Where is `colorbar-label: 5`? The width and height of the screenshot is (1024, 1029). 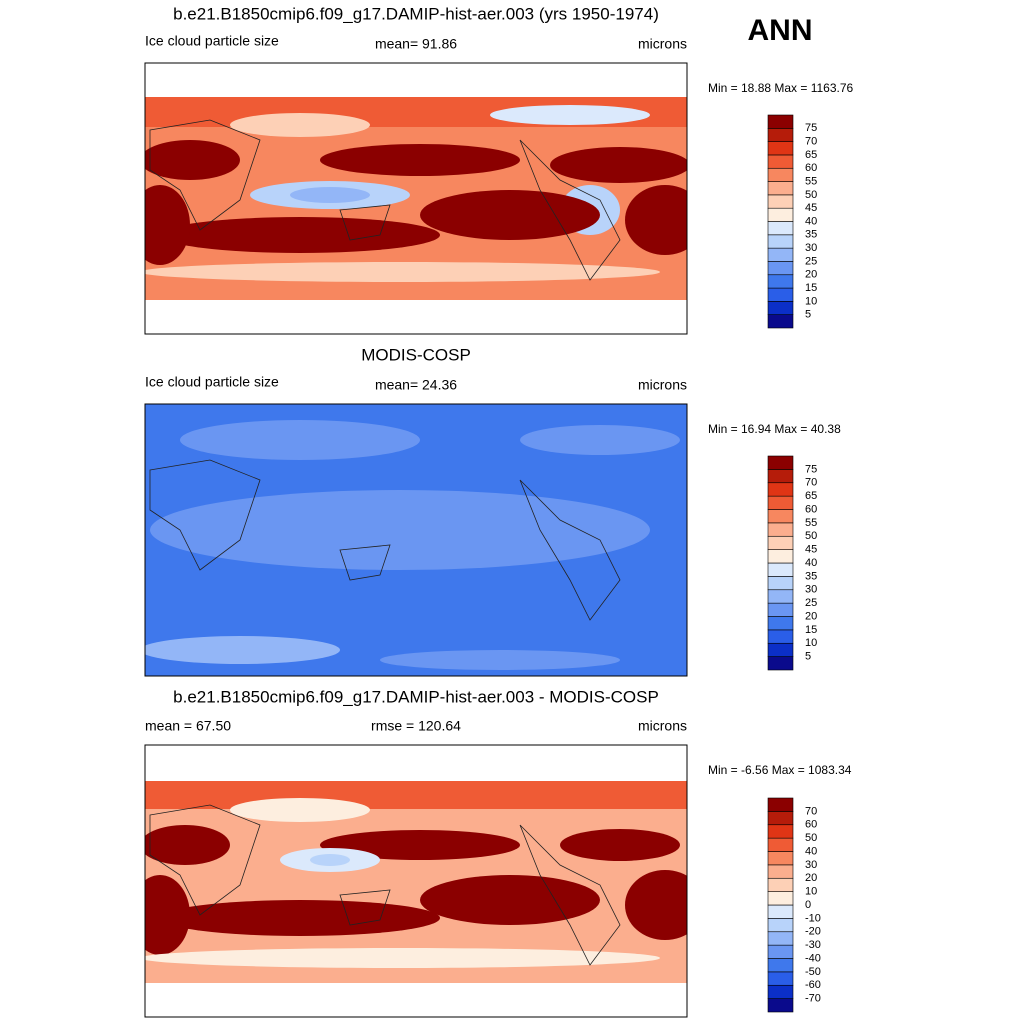 colorbar-label: 5 is located at coordinates (808, 315).